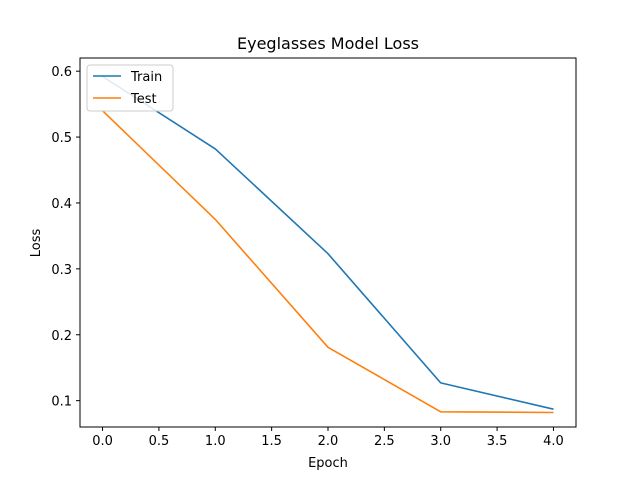  What do you see at coordinates (61, 402) in the screenshot?
I see `y-tick-label: 0.1` at bounding box center [61, 402].